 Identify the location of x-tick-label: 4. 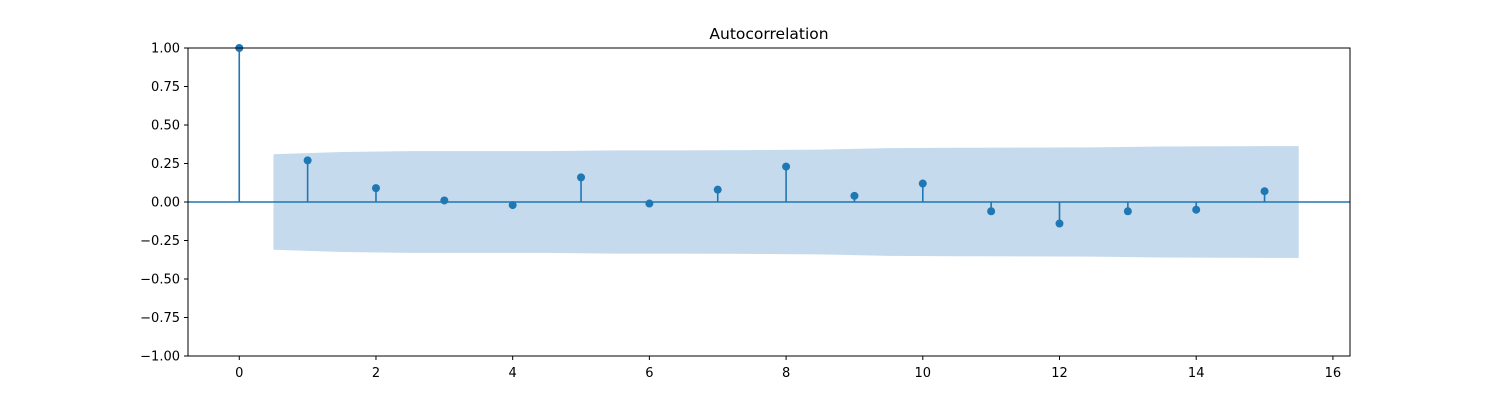
(513, 373).